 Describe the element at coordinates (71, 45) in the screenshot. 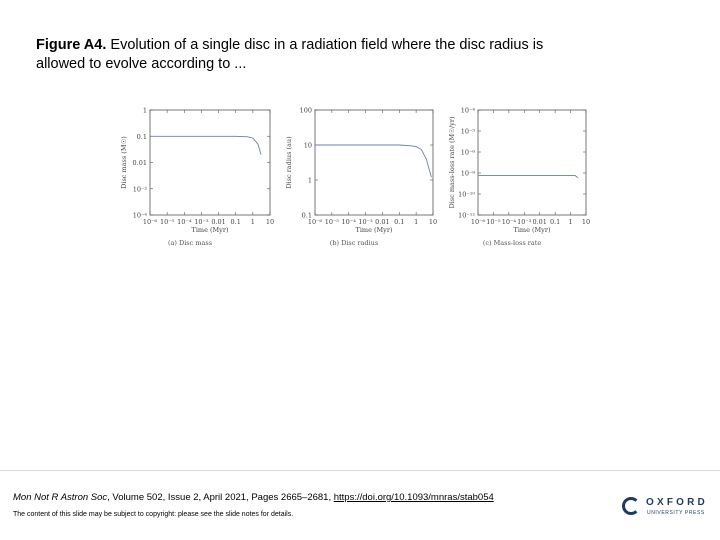

I see `caption-label: Figure A4.` at that location.